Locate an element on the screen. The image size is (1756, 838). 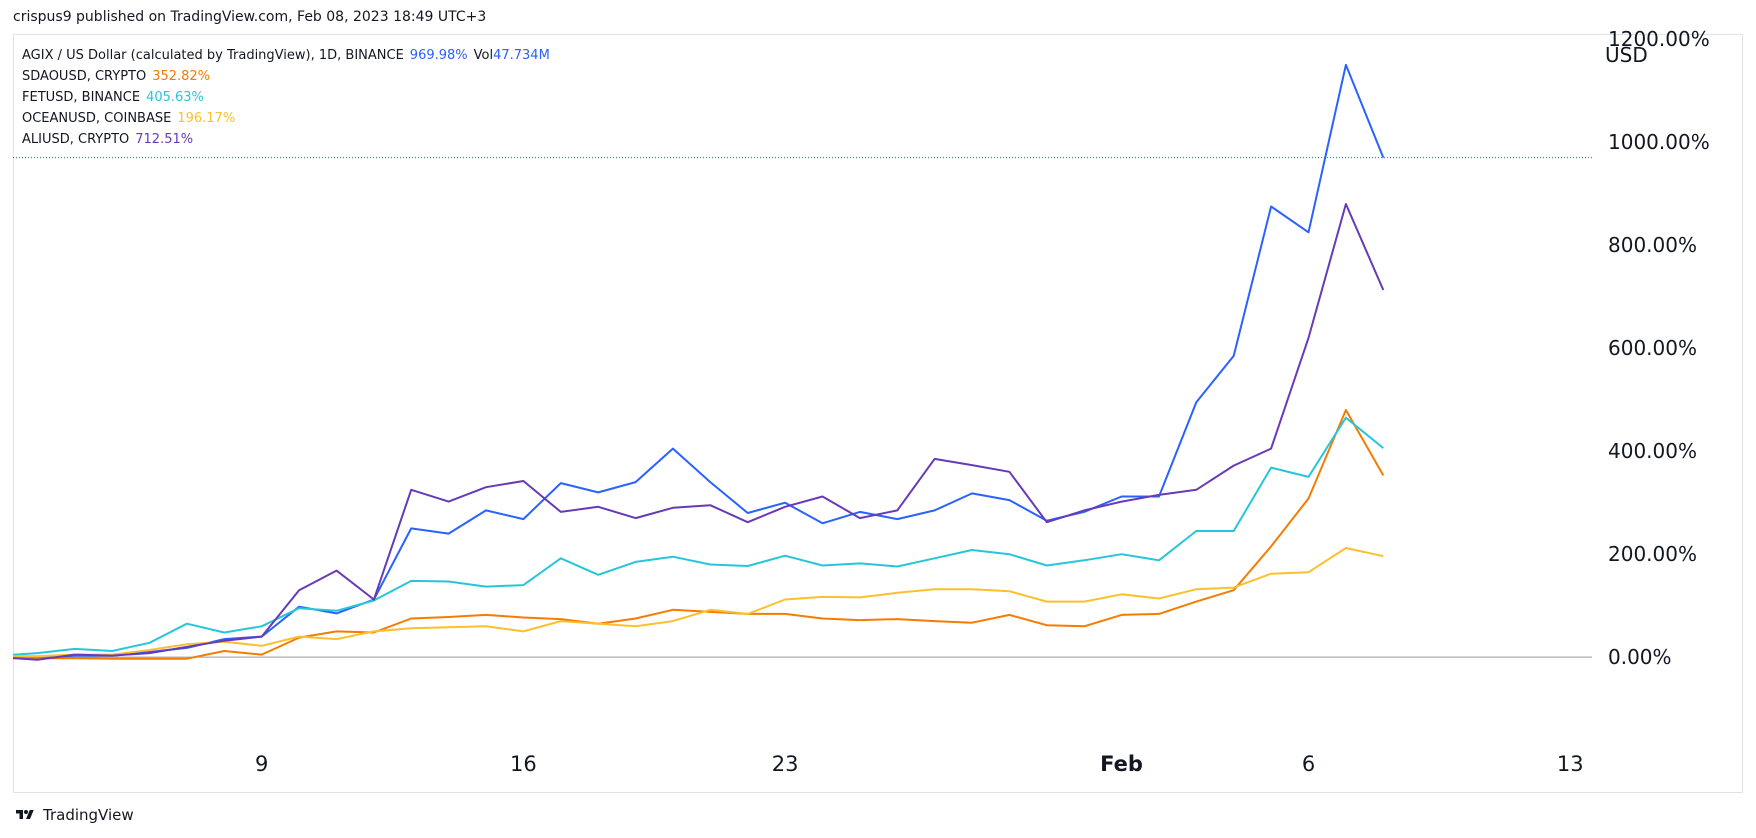
y-tick-label: 600.00% is located at coordinates (1652, 348).